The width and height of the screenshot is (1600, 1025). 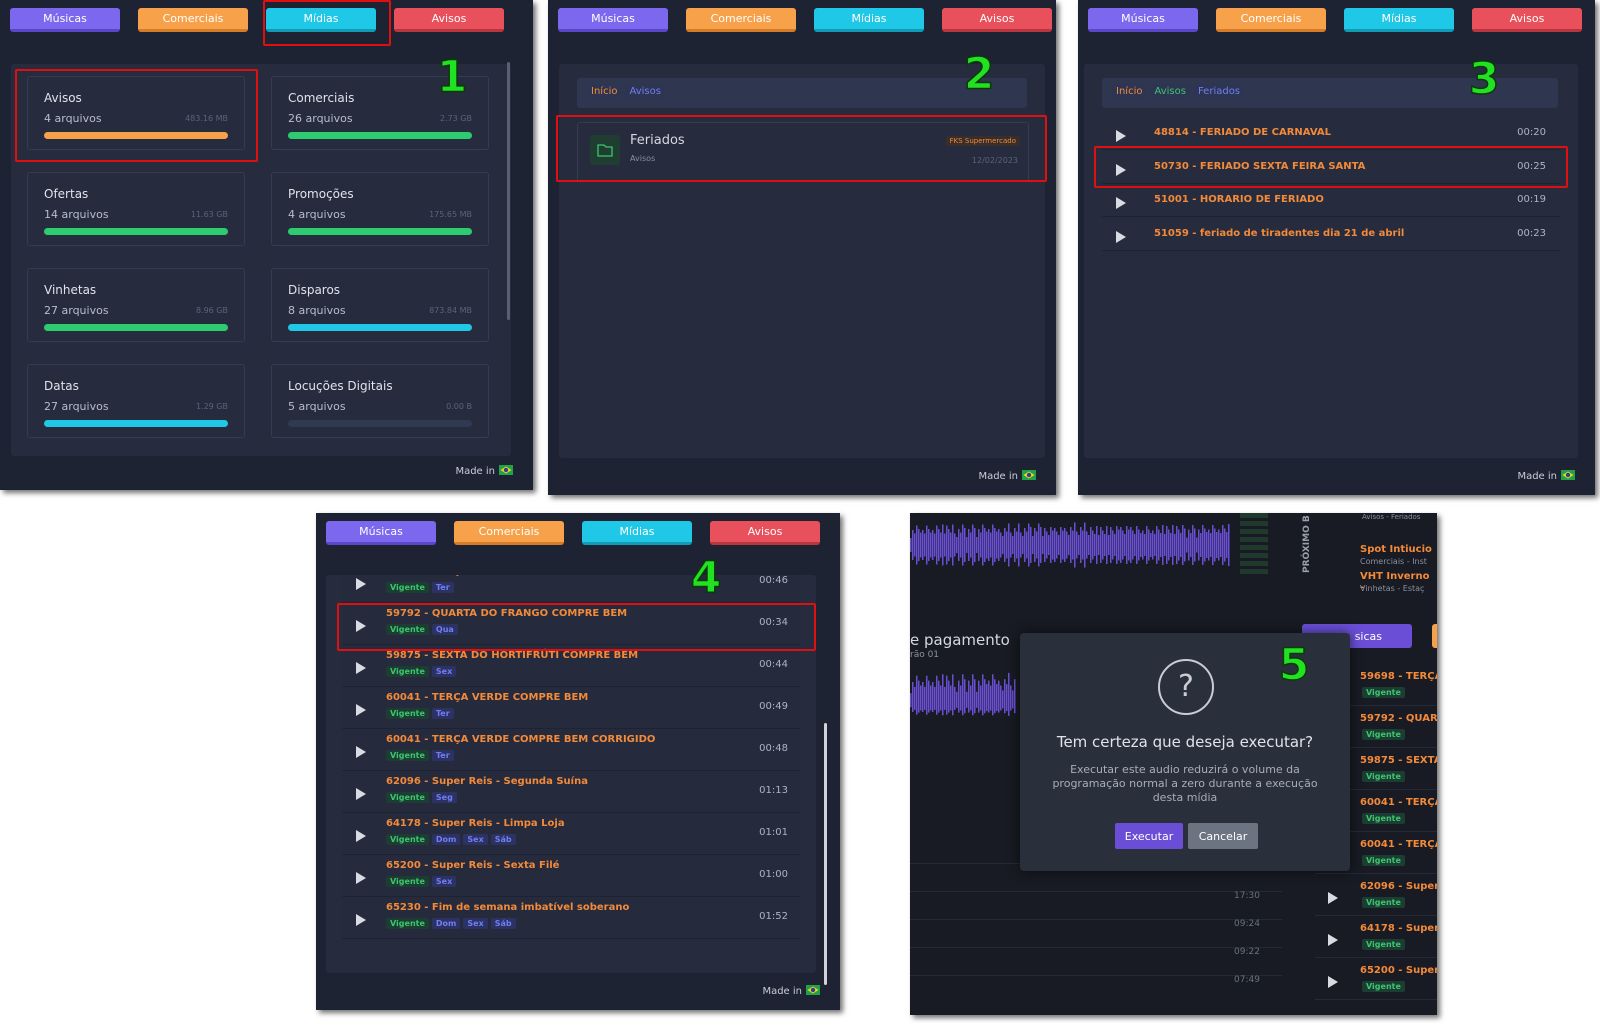 I want to click on folder-card: Promoções 4 arquivos 175.65 MB, so click(x=380, y=209).